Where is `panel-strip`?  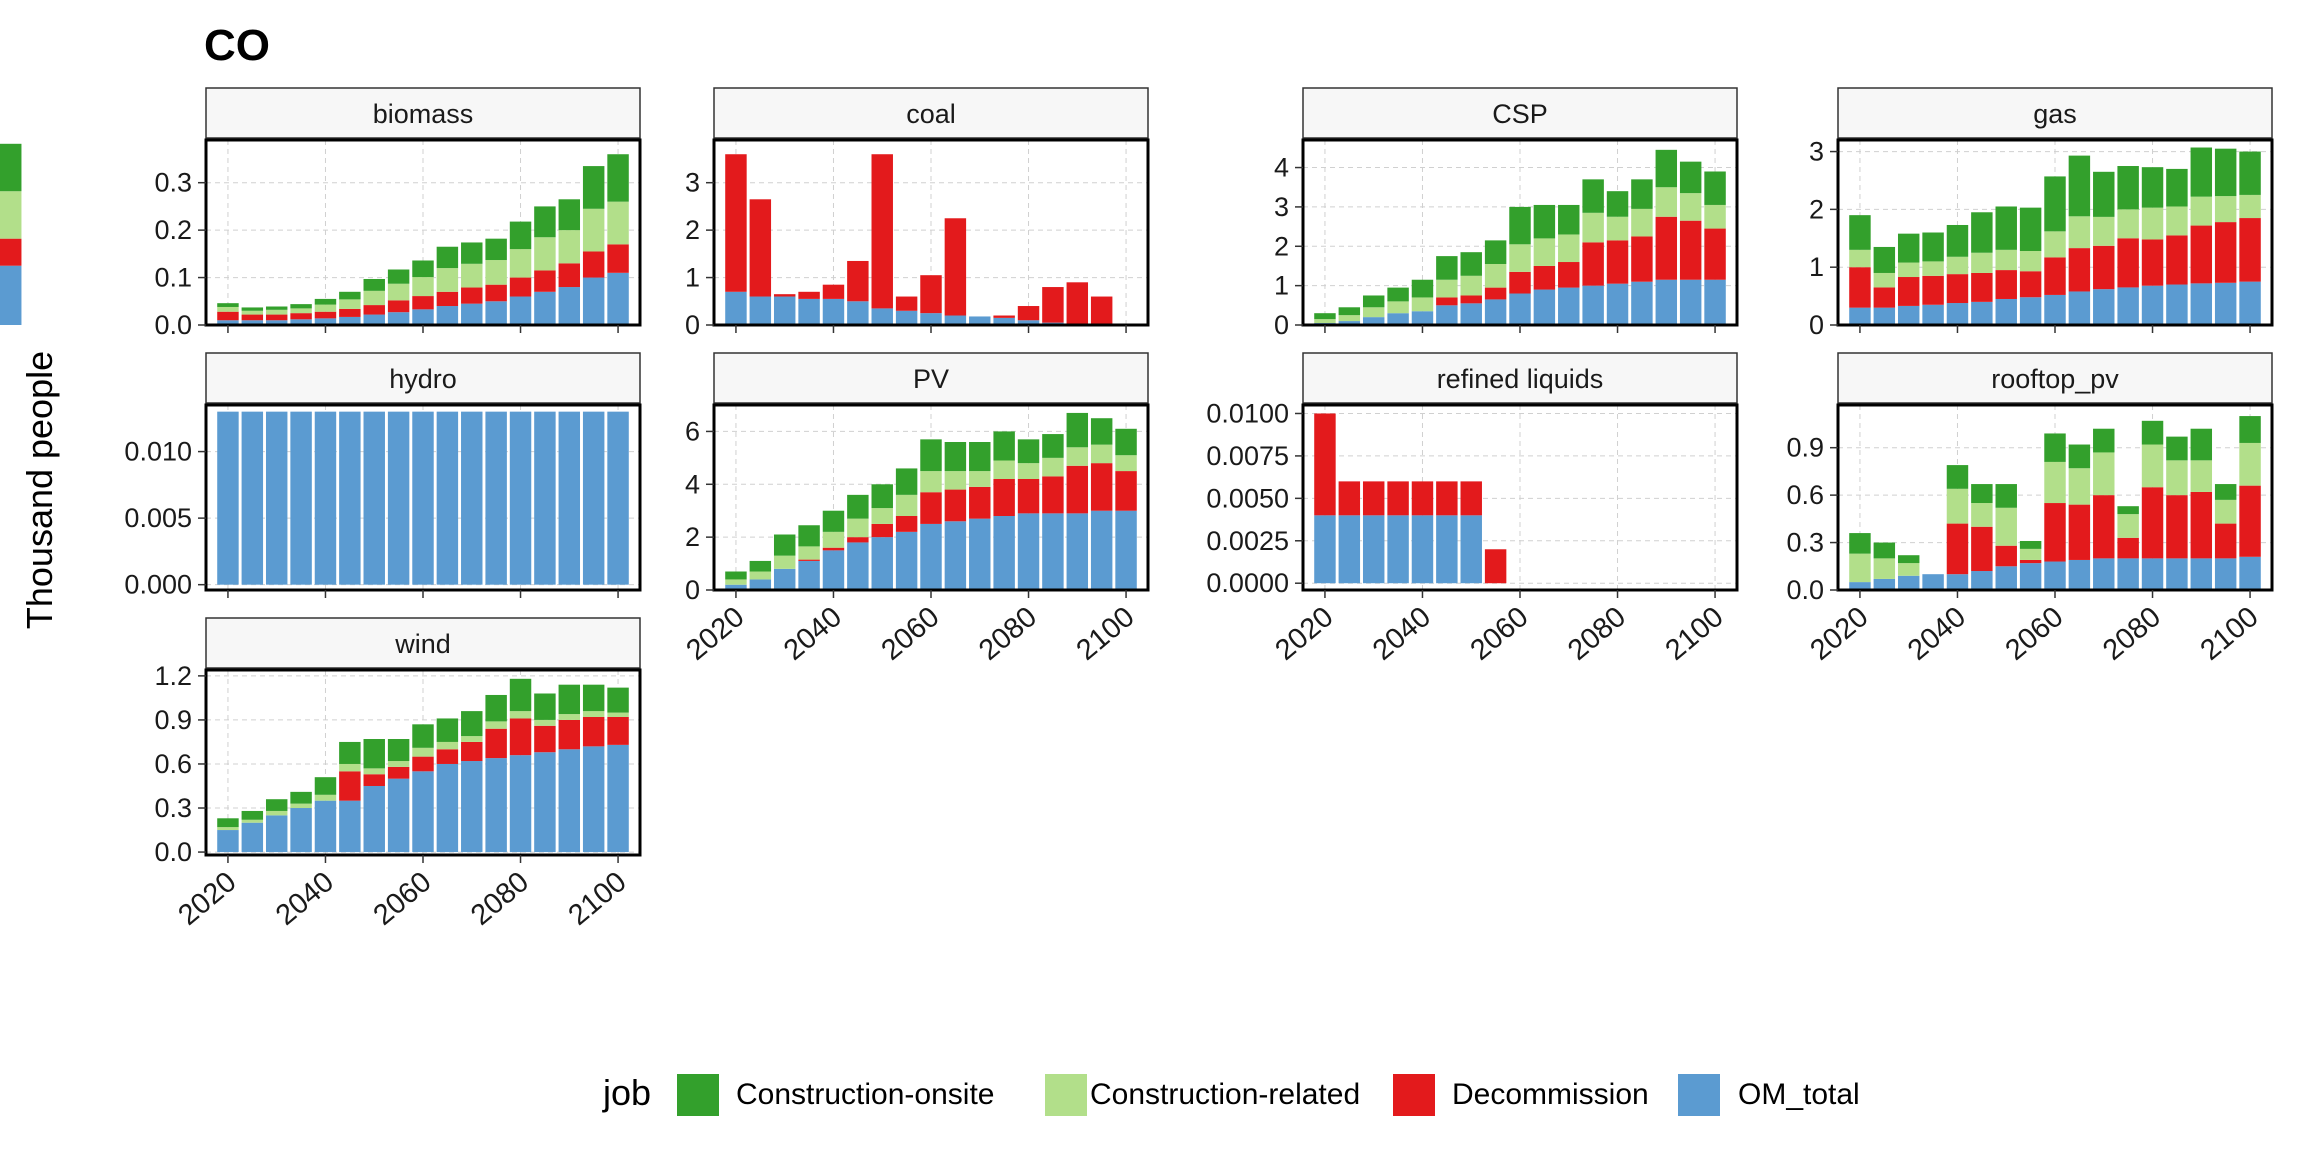
panel-strip is located at coordinates (423, 643).